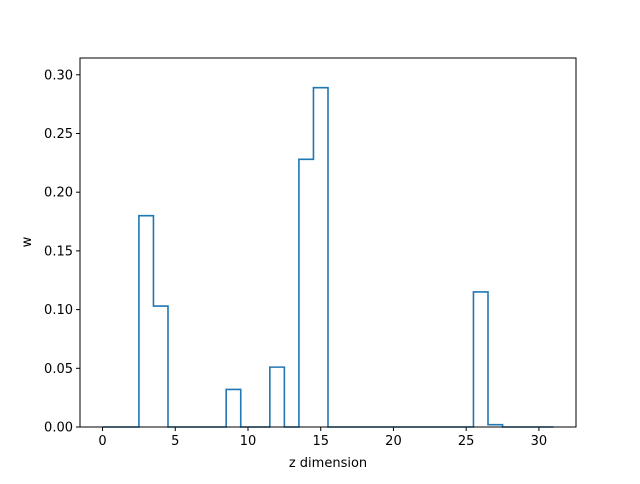 The image size is (640, 484). I want to click on x-axis-label: z dimension, so click(328, 463).